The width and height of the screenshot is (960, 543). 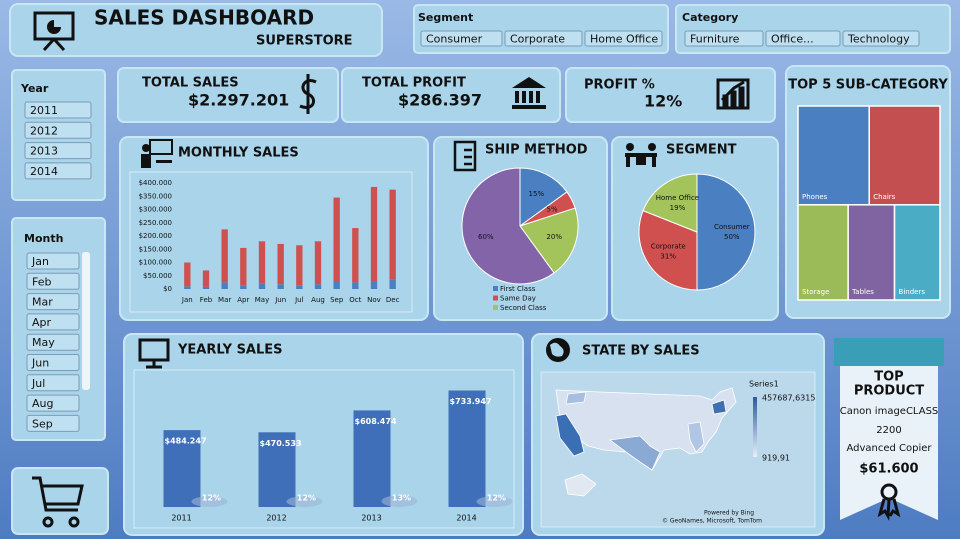 I want to click on treemap-label: Storage, so click(x=815, y=292).